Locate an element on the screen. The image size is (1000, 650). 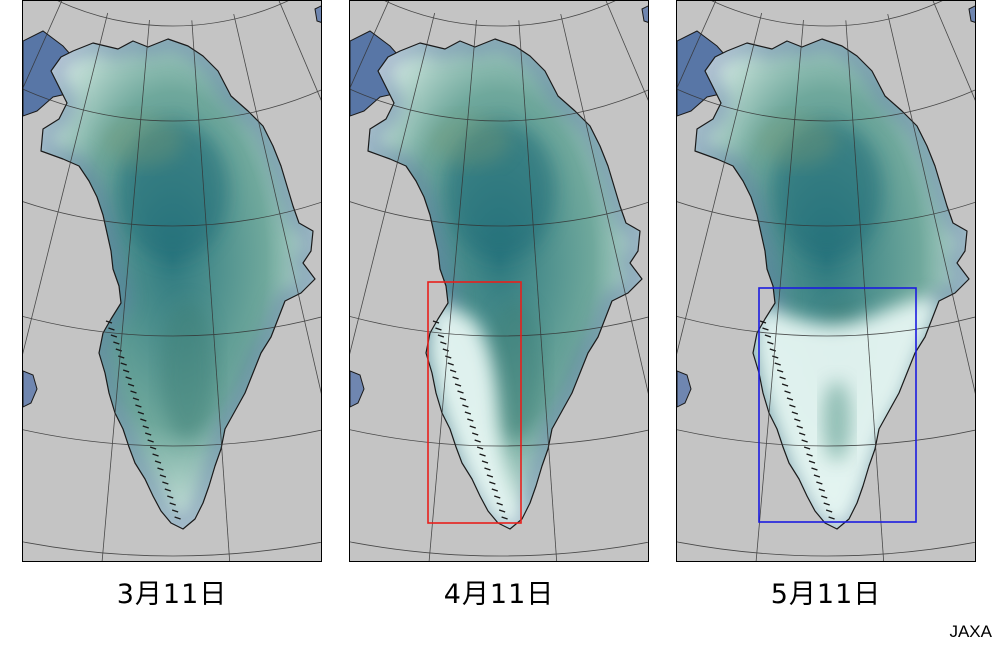
date-label-may: 5月11日 is located at coordinates (826, 594).